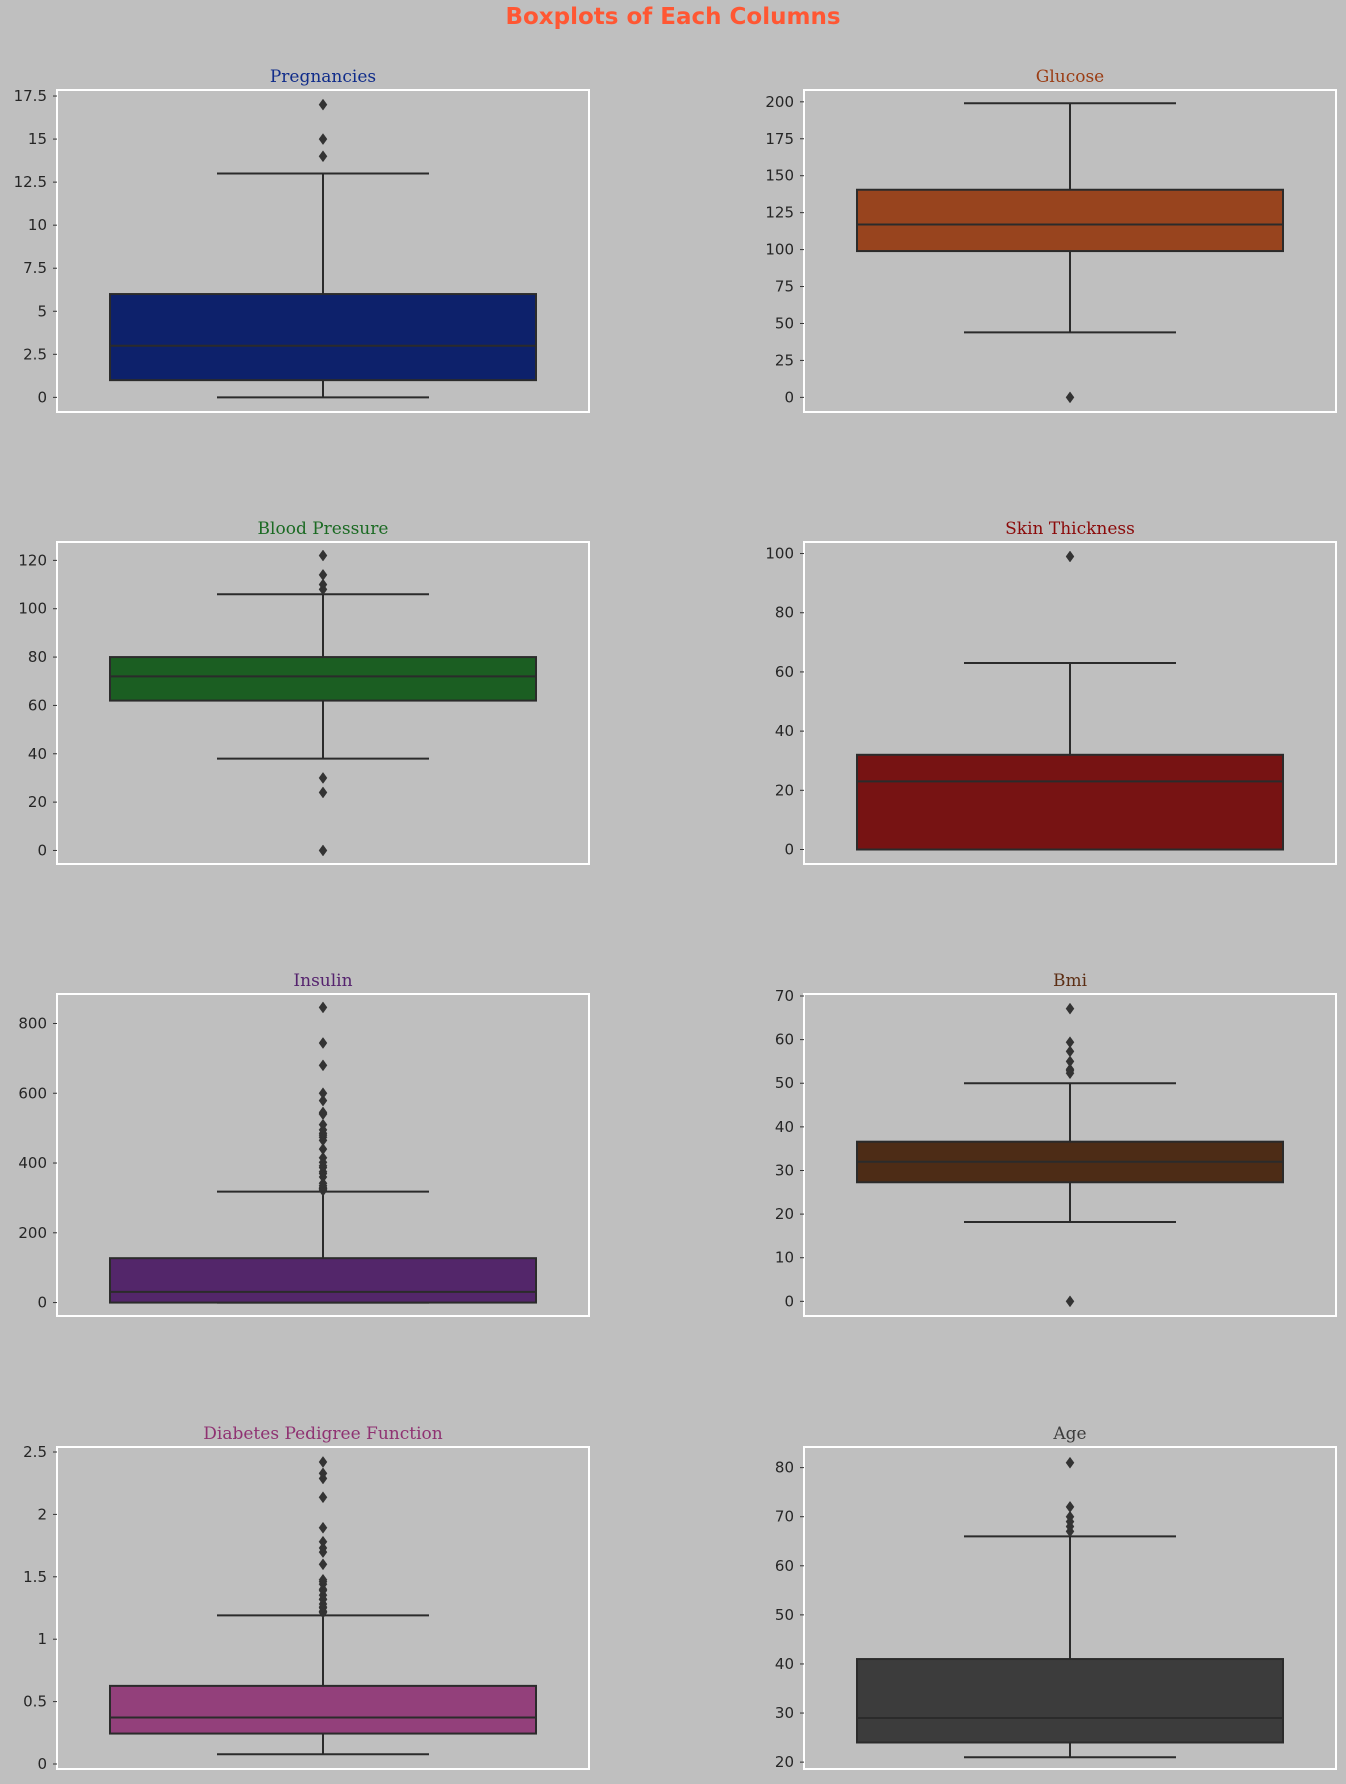  Describe the element at coordinates (784, 1258) in the screenshot. I see `y-tick-label: 10` at that location.